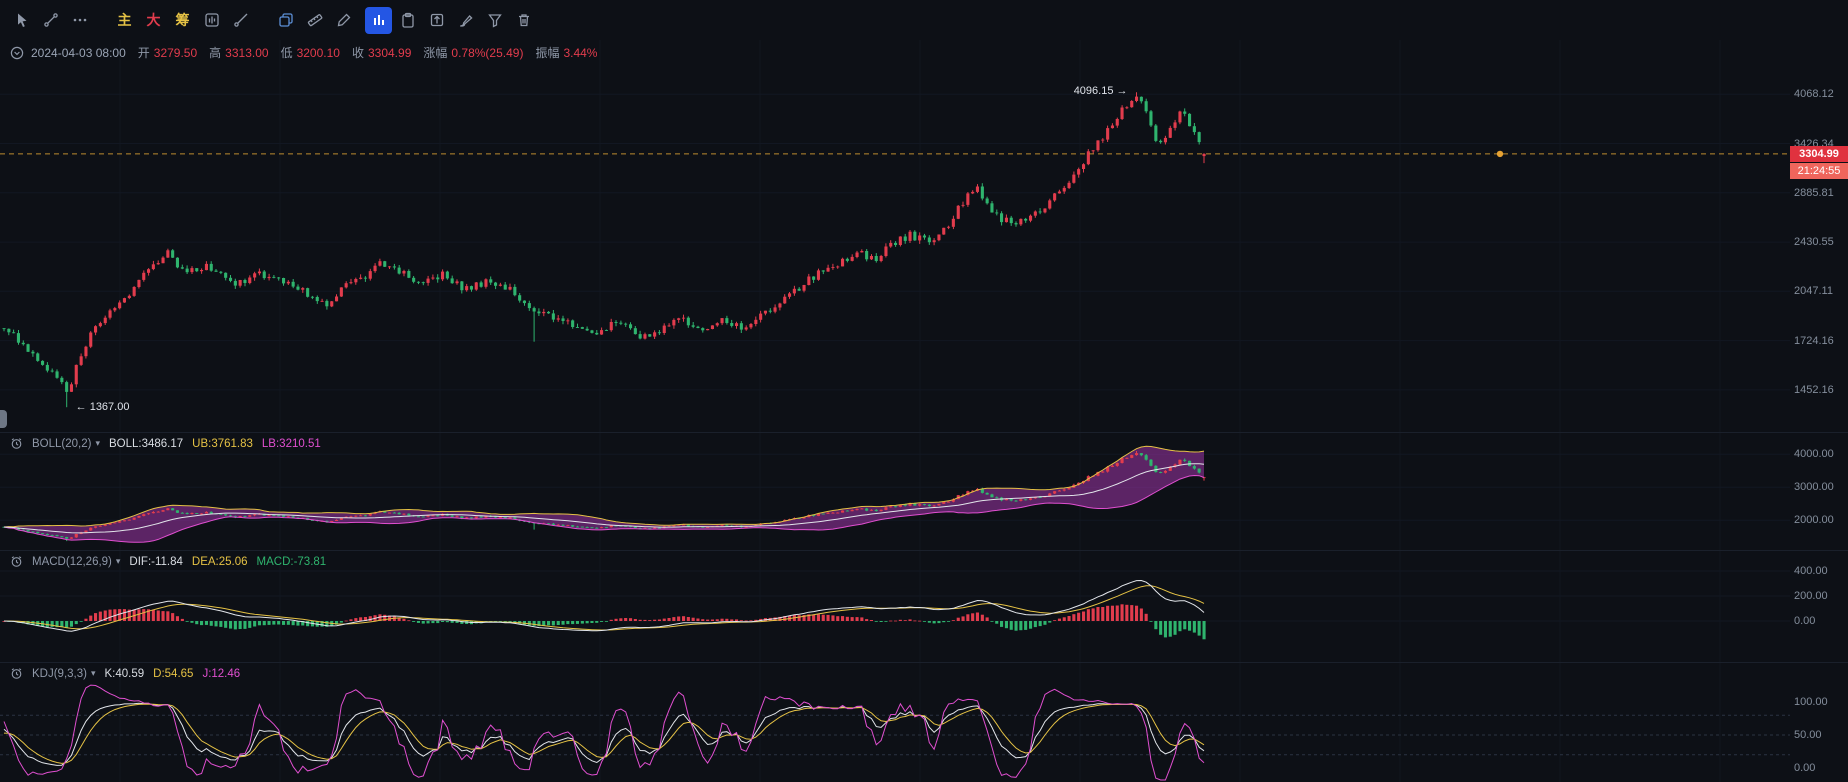 The width and height of the screenshot is (1848, 782). Describe the element at coordinates (1814, 192) in the screenshot. I see `price-tick: 2885.81` at that location.